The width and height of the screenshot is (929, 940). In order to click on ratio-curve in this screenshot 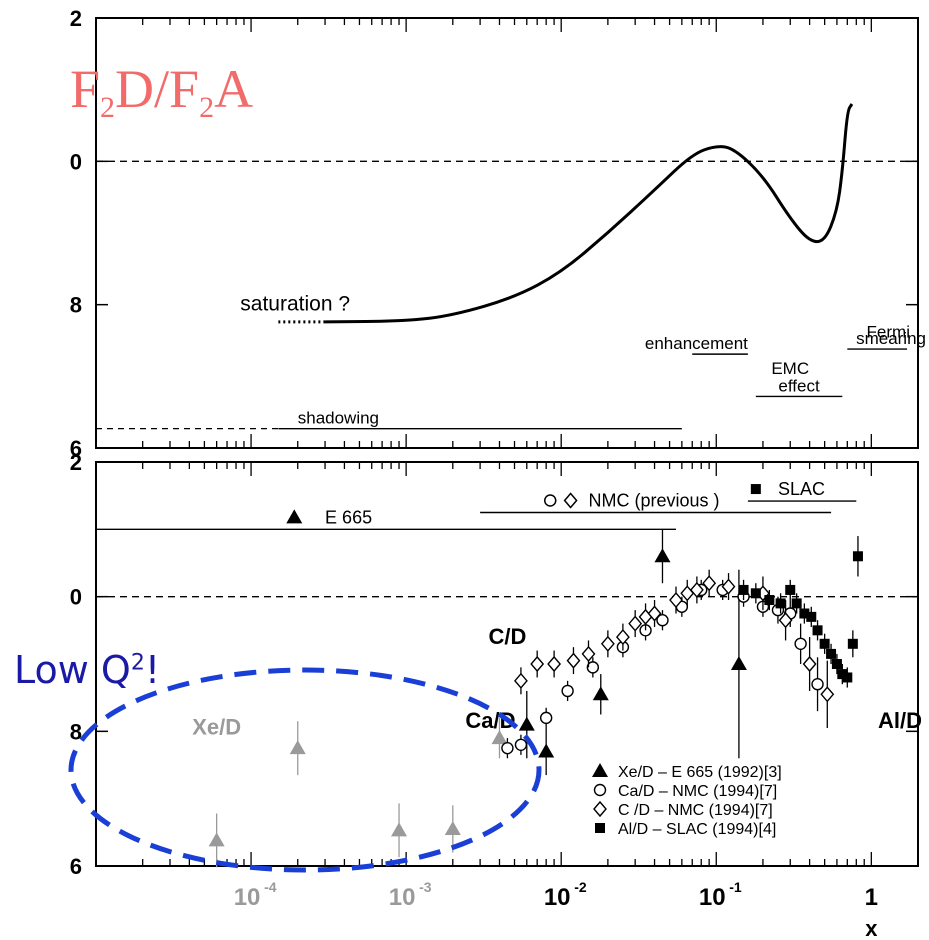, I will do `click(589, 213)`.